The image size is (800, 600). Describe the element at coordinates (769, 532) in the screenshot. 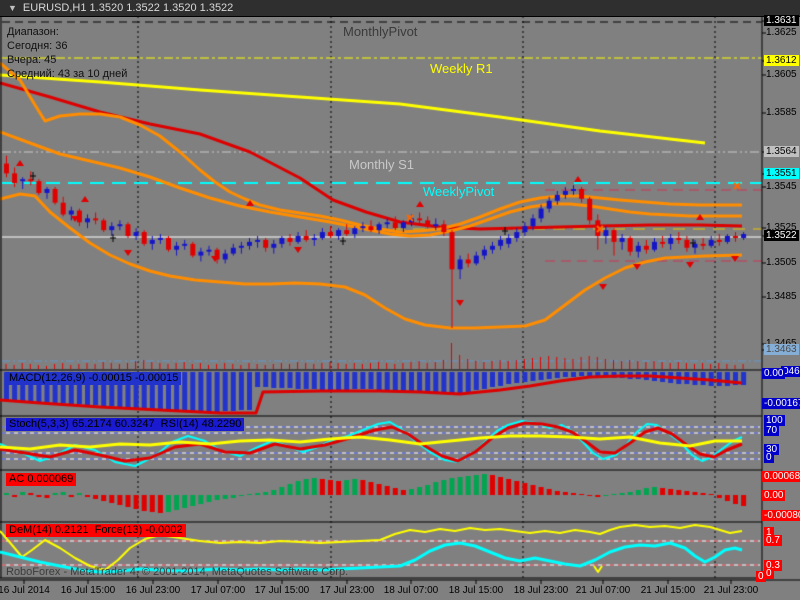

I see `dem-axis-label: 1` at that location.